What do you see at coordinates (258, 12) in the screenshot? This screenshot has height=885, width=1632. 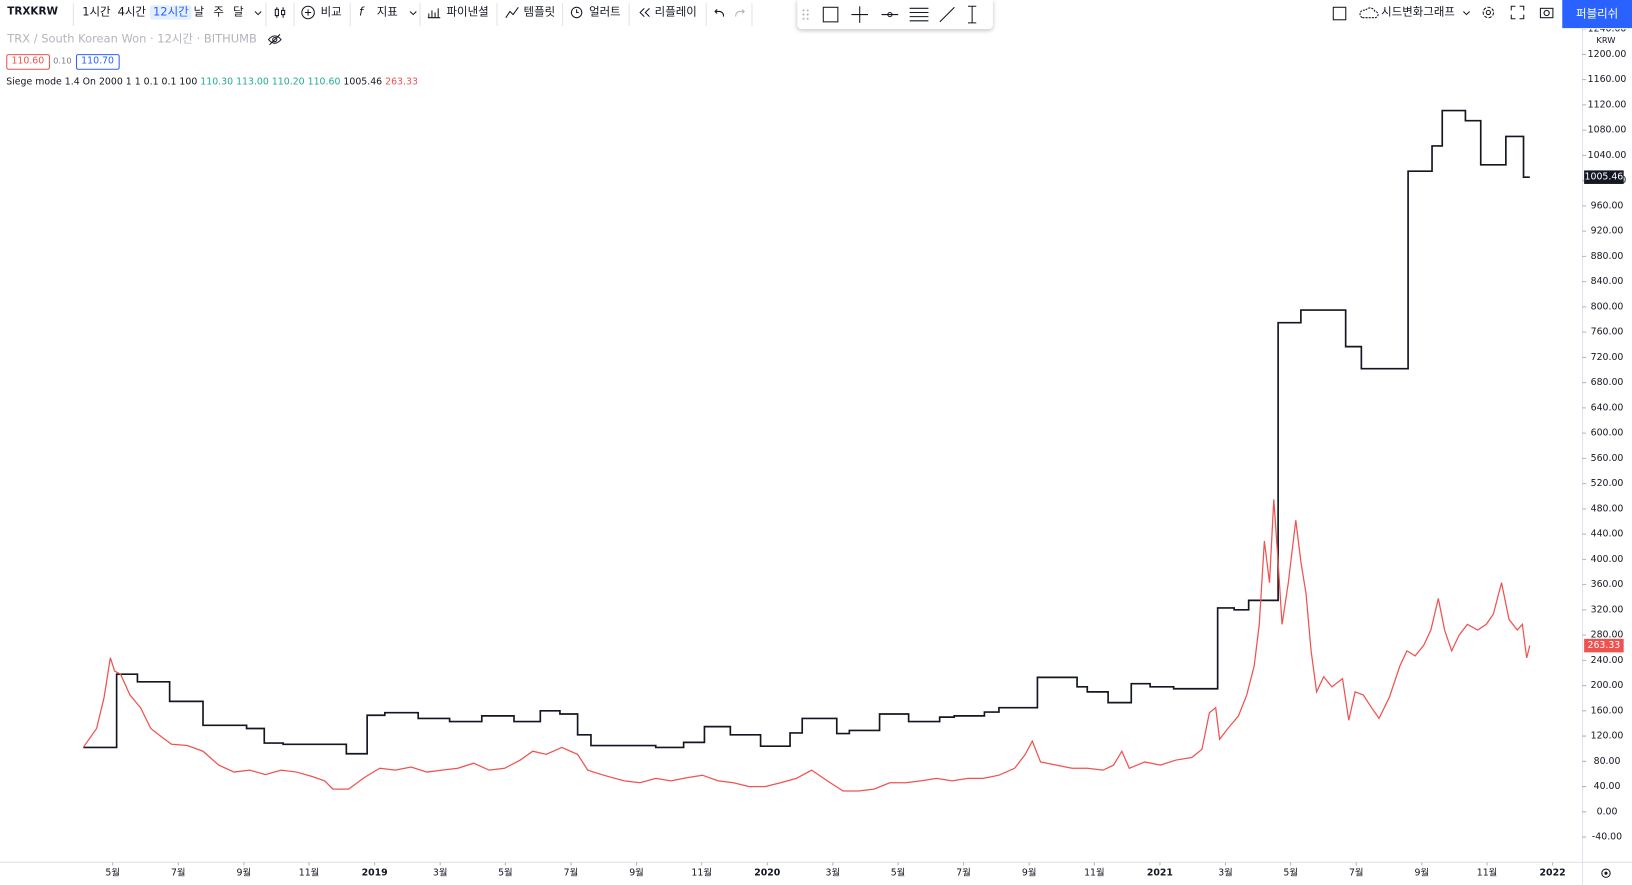 I see `interval-dropdown` at bounding box center [258, 12].